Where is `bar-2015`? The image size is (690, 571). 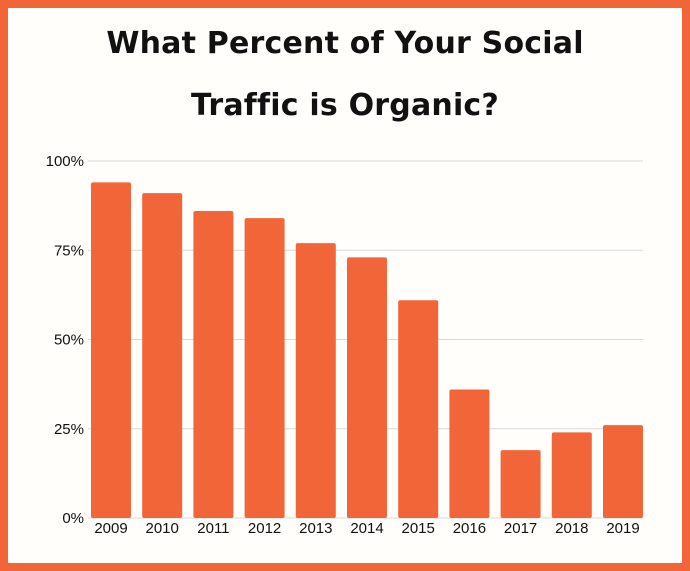 bar-2015 is located at coordinates (418, 409).